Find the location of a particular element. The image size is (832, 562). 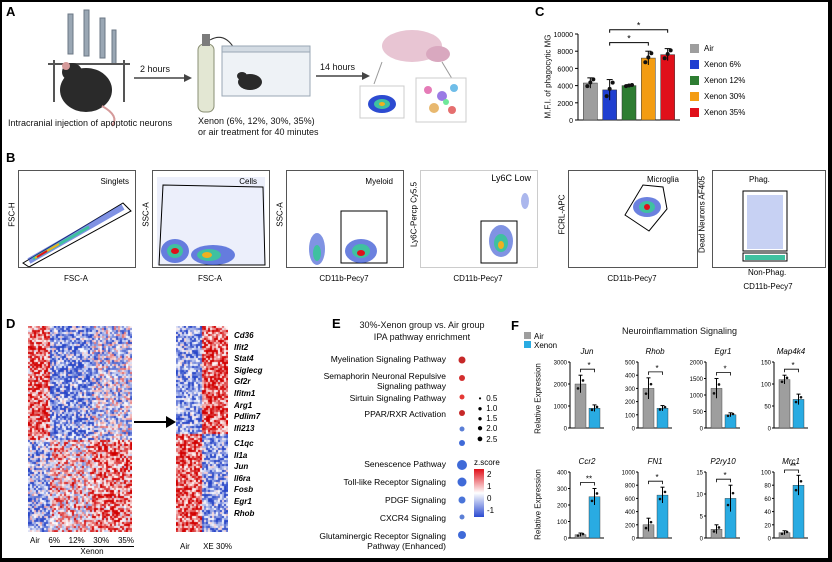

y-tick-label: 40 is located at coordinates (767, 513).